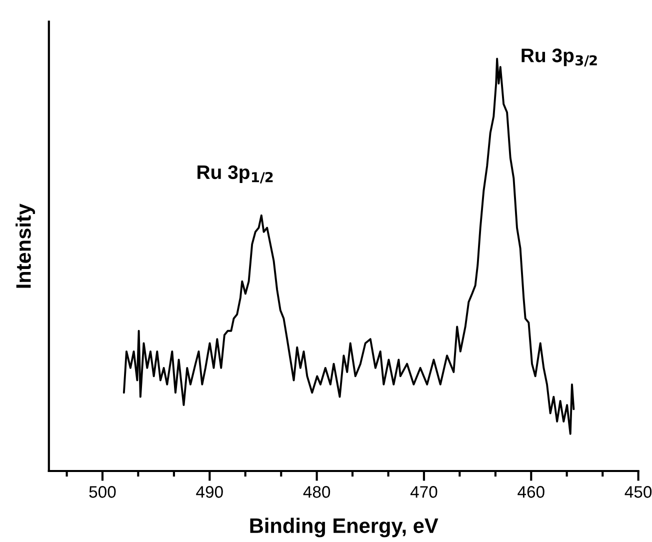 Image resolution: width=652 pixels, height=542 pixels. I want to click on annotation: Ru 3p$_{3/2}$, so click(559, 57).